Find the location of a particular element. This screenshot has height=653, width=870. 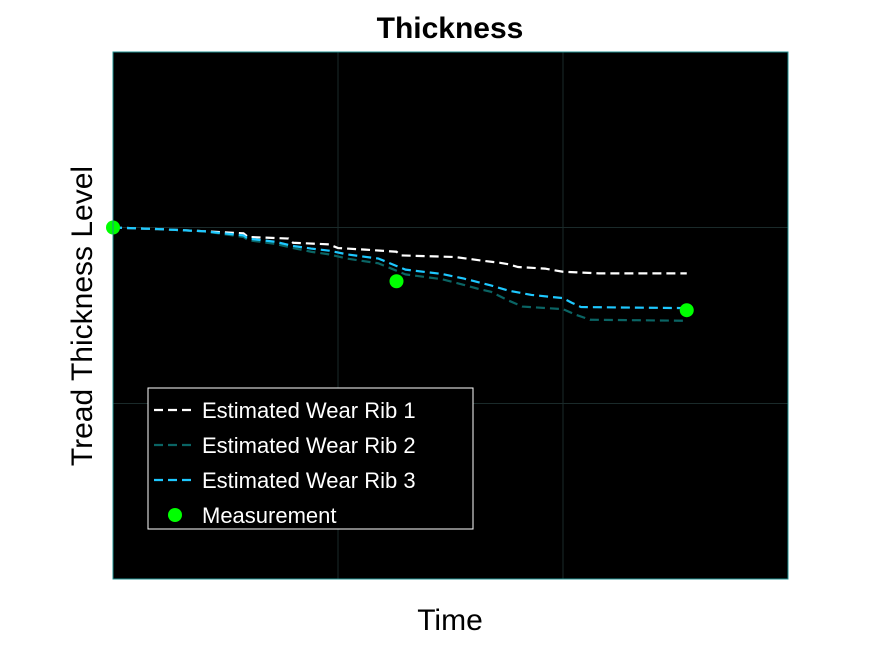

legend-label-estimated-wear-rib-3: Estimated Wear Rib 3 is located at coordinates (309, 480).